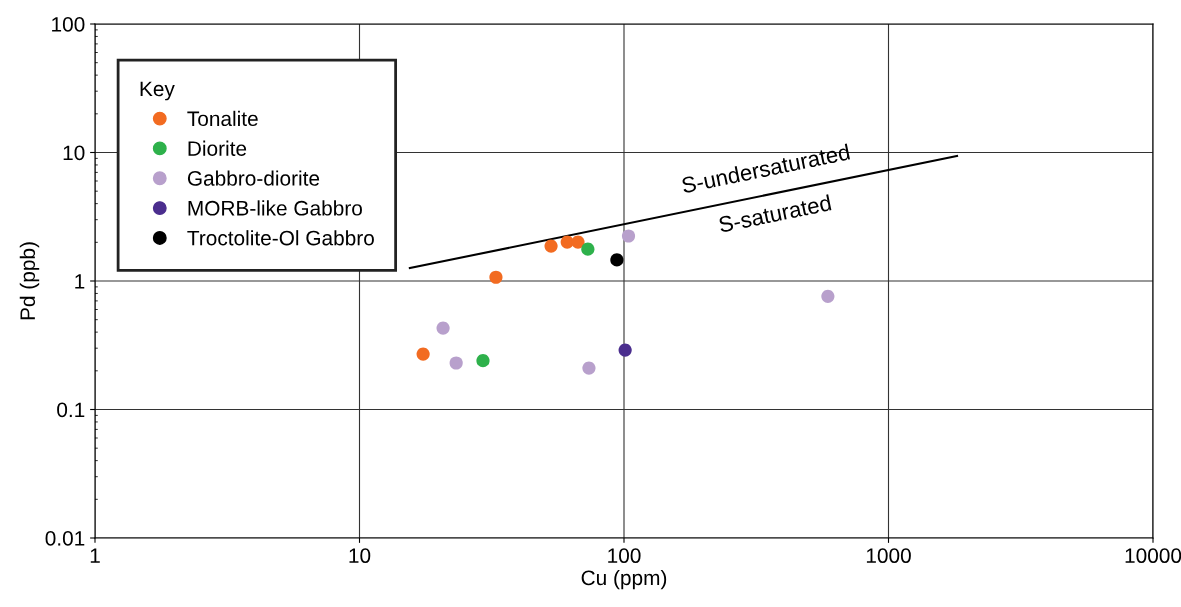 Image resolution: width=1181 pixels, height=607 pixels. What do you see at coordinates (217, 148) in the screenshot?
I see `legend-label: Diorite` at bounding box center [217, 148].